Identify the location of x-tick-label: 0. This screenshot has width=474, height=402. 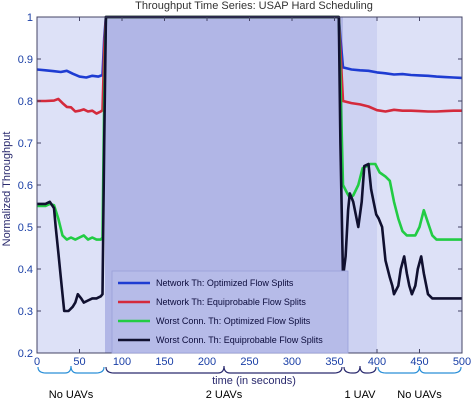
(37, 362).